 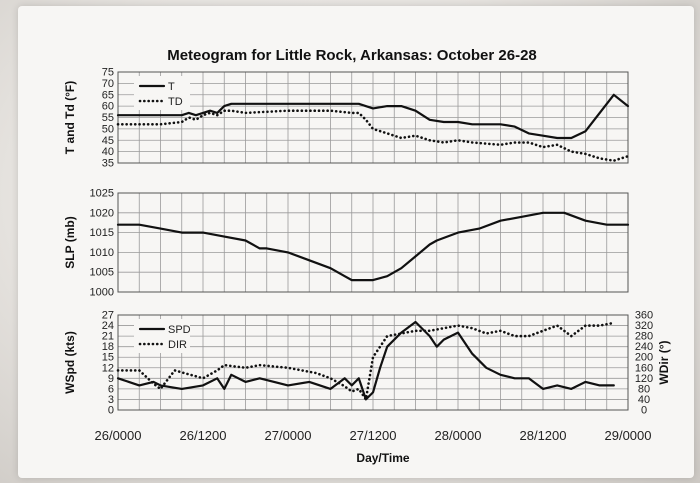 What do you see at coordinates (664, 362) in the screenshot?
I see `y2-axis-title: WDir (°)` at bounding box center [664, 362].